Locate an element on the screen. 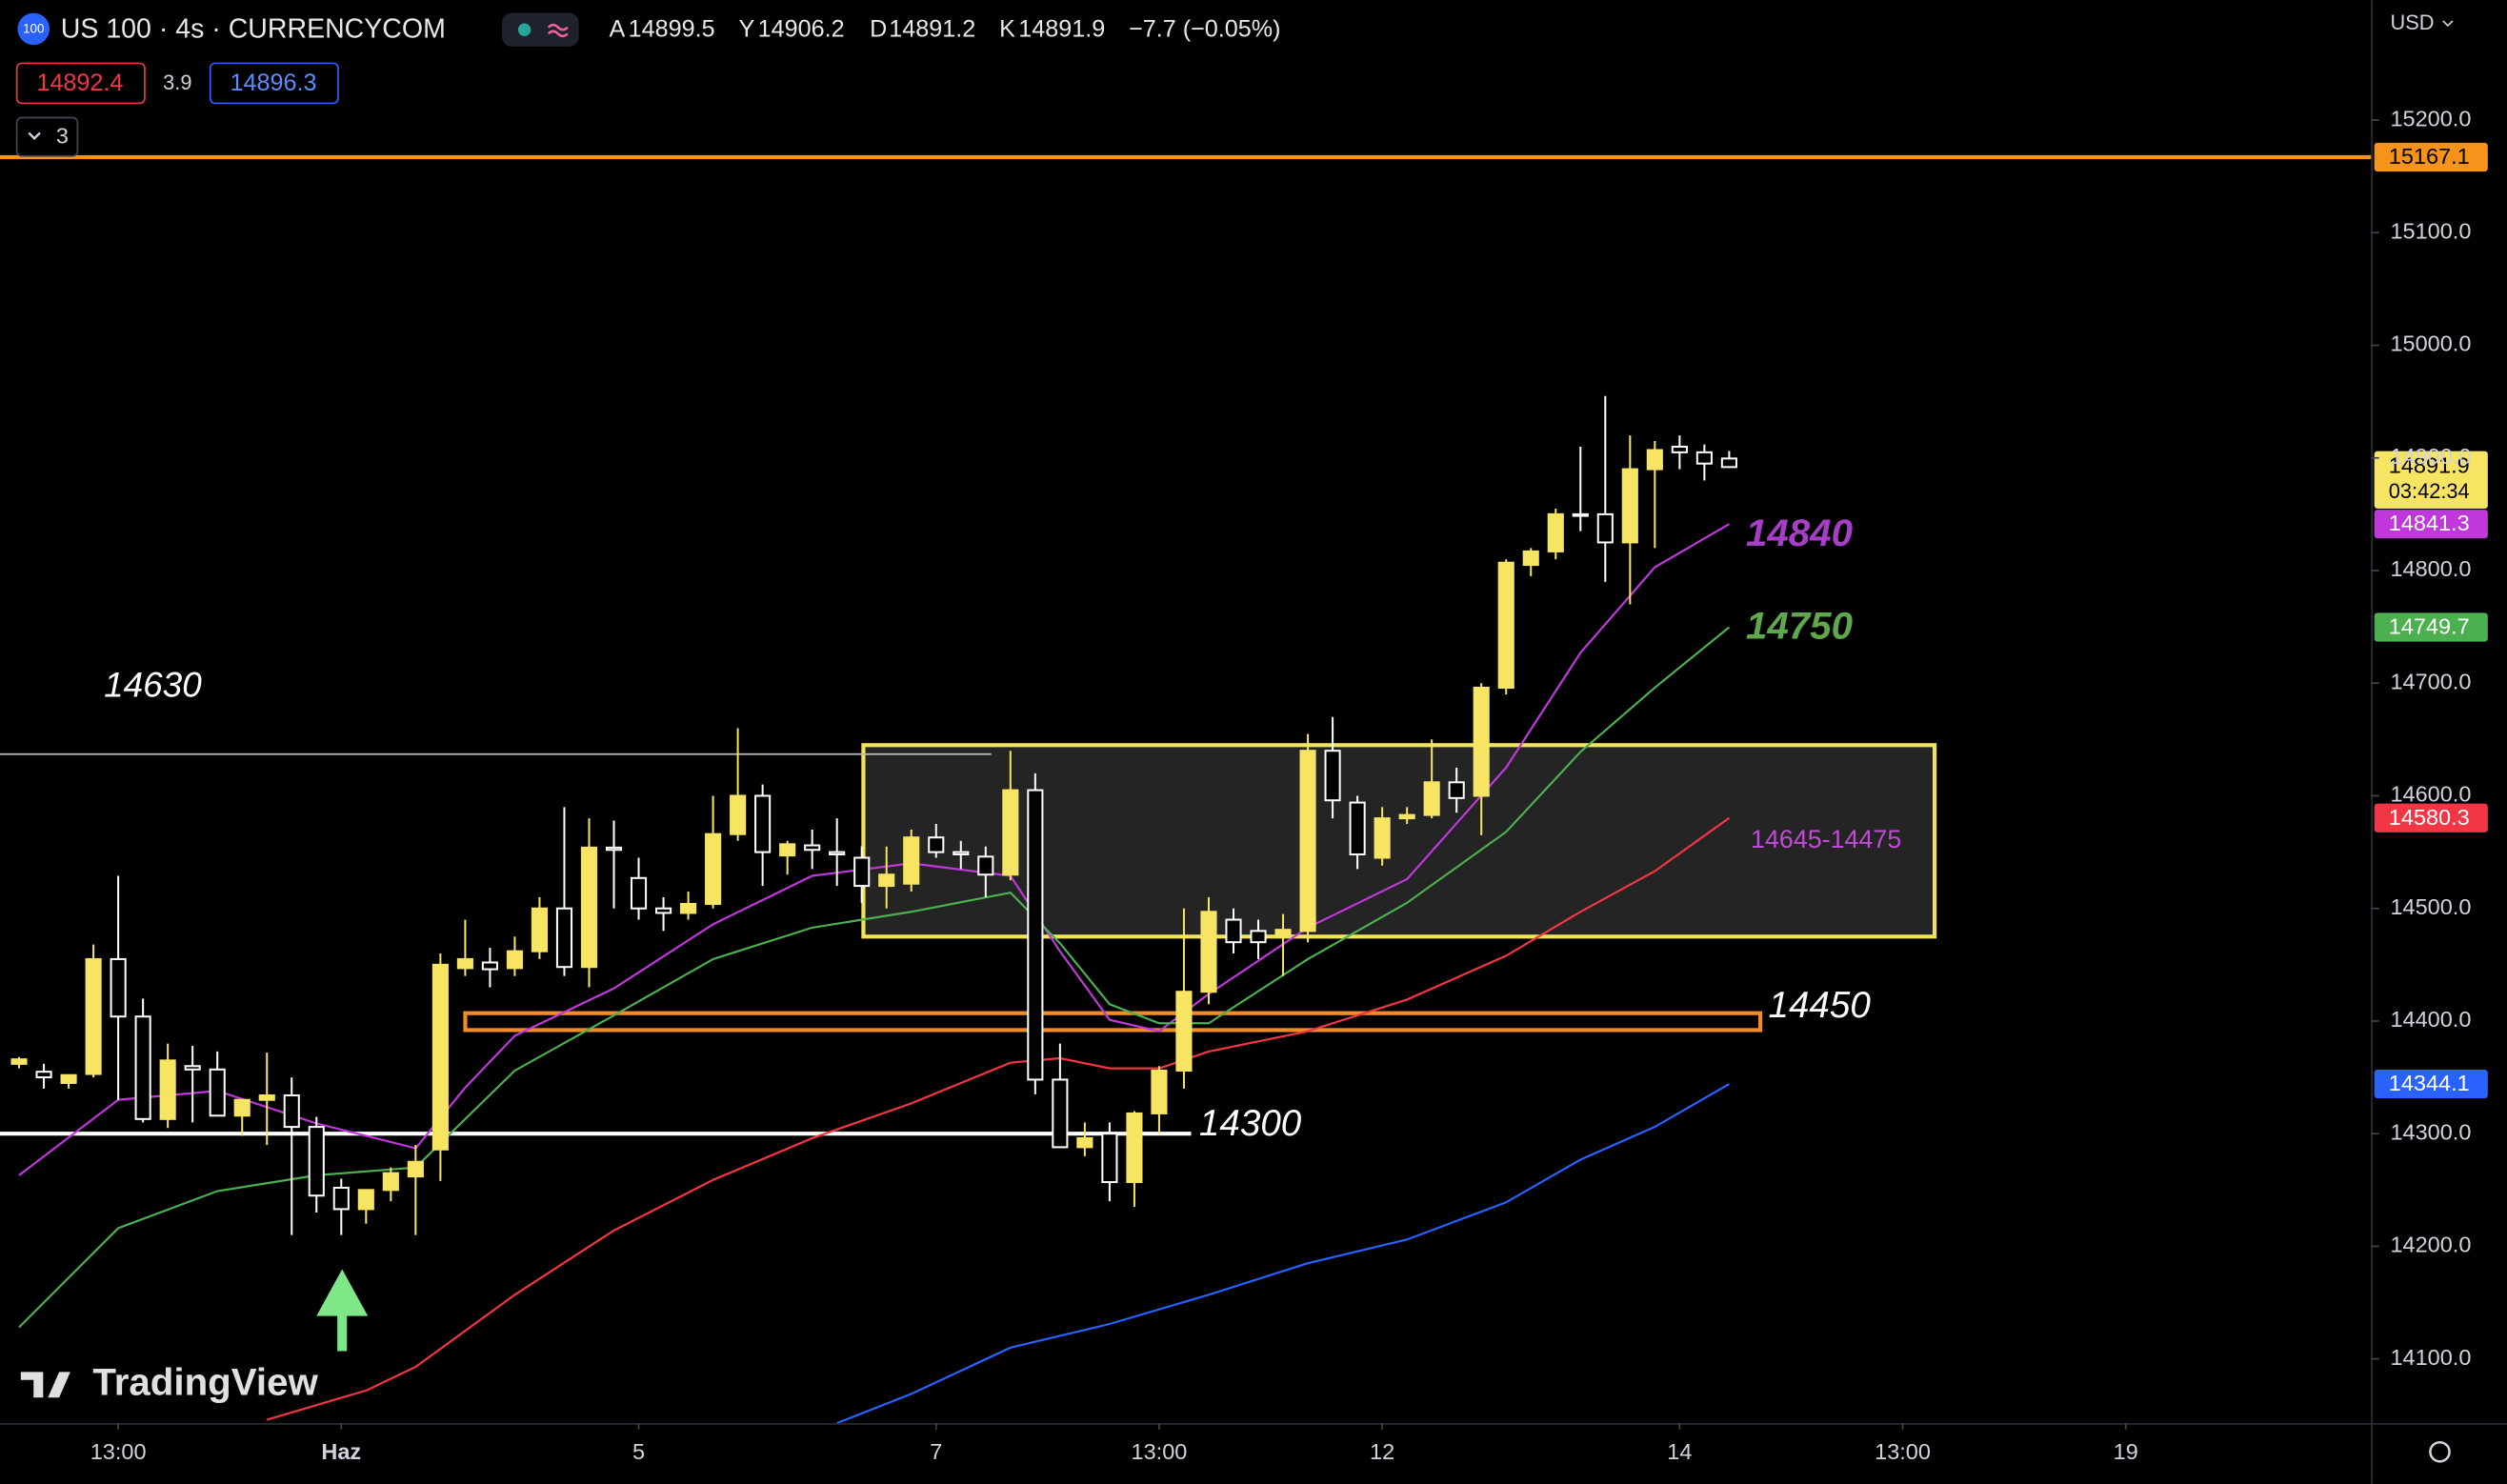 Image resolution: width=2507 pixels, height=1484 pixels. y-tick-label: 14600.0 is located at coordinates (2430, 795).